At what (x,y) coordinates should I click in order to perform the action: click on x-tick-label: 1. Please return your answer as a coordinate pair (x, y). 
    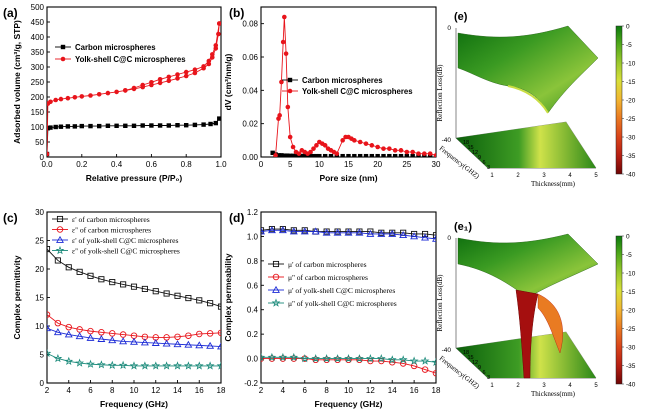
    Looking at the image, I should click on (492, 176).